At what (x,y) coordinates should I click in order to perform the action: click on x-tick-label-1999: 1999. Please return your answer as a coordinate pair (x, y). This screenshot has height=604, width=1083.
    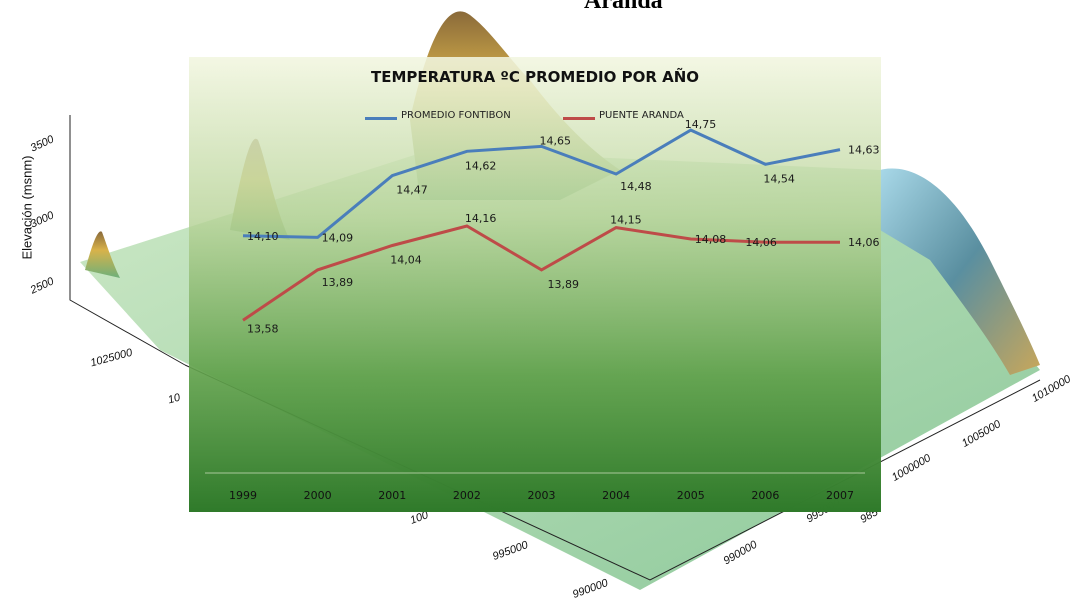
    Looking at the image, I should click on (243, 495).